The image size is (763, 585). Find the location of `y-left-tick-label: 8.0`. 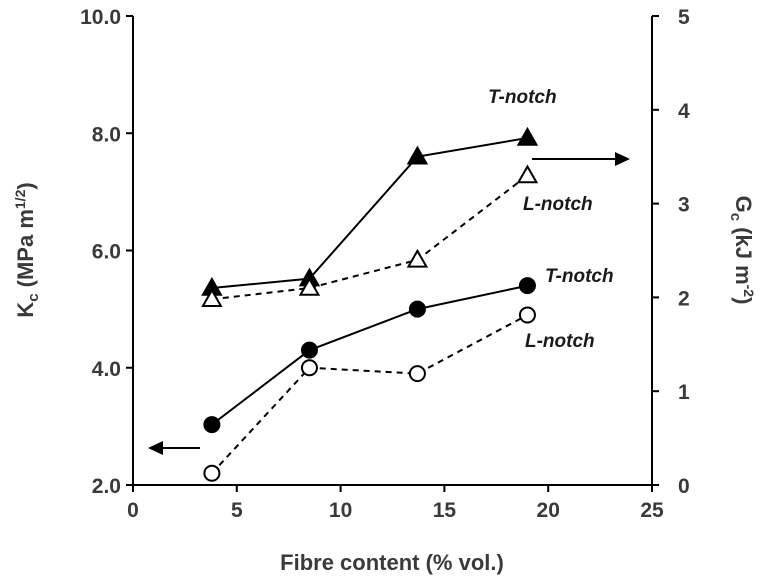

y-left-tick-label: 8.0 is located at coordinates (106, 134).